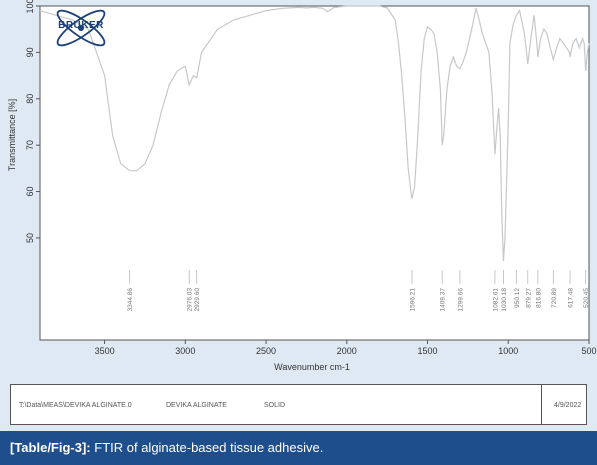  I want to click on file-path: T:\Data\MEAS\DEVIKA ALGINATE.0, so click(75, 405).